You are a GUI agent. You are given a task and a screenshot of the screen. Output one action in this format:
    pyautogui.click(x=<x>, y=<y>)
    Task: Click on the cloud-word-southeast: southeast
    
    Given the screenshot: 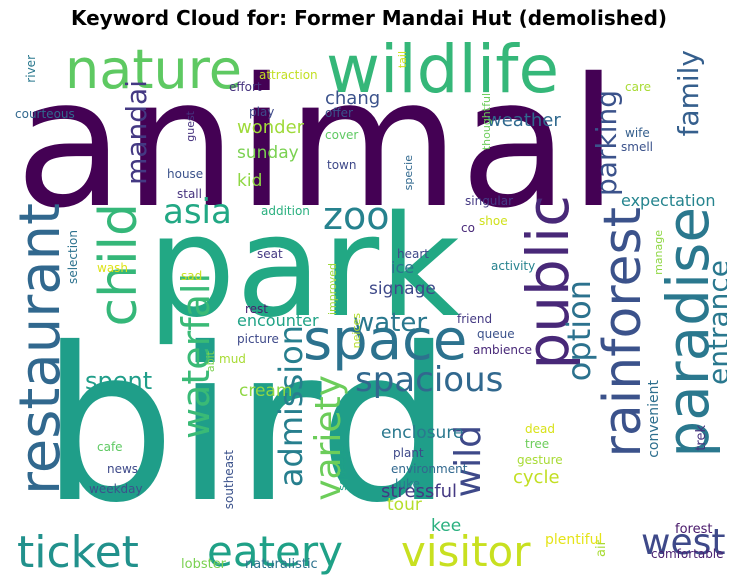 What is the action you would take?
    pyautogui.click(x=229, y=480)
    